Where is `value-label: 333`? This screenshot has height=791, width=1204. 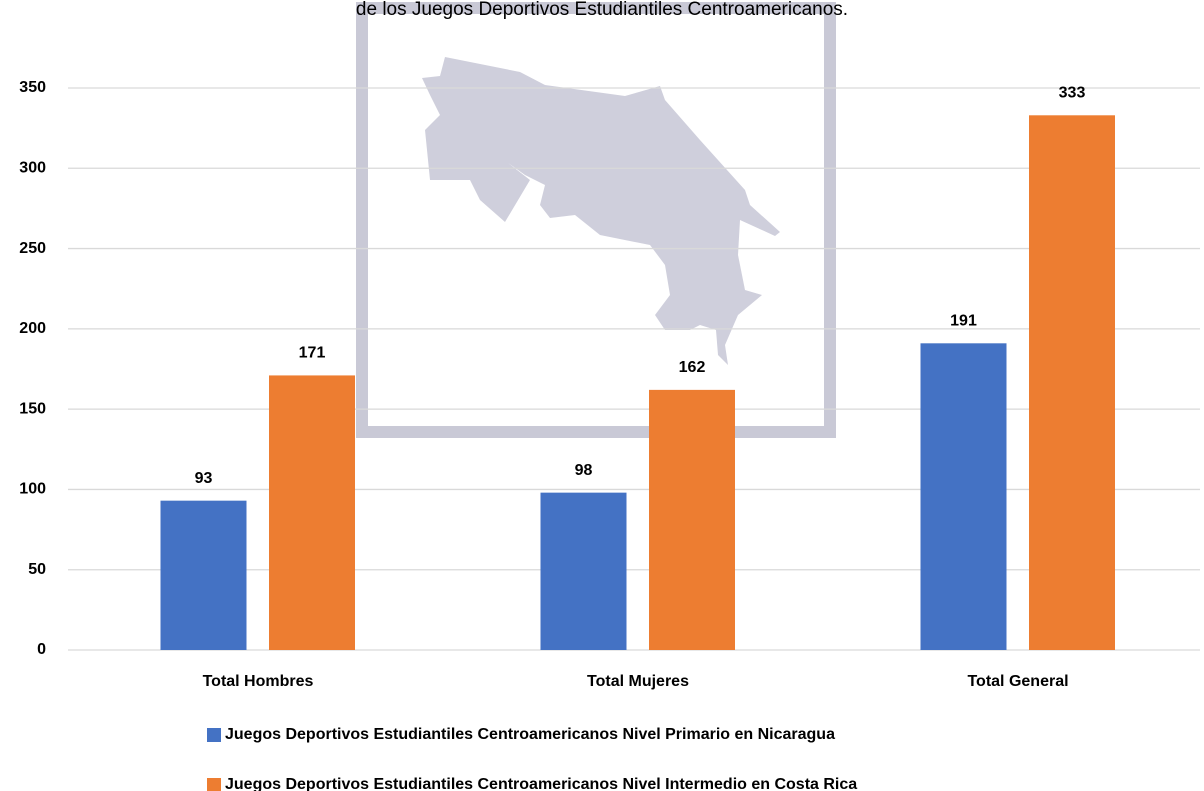
value-label: 333 is located at coordinates (1072, 93).